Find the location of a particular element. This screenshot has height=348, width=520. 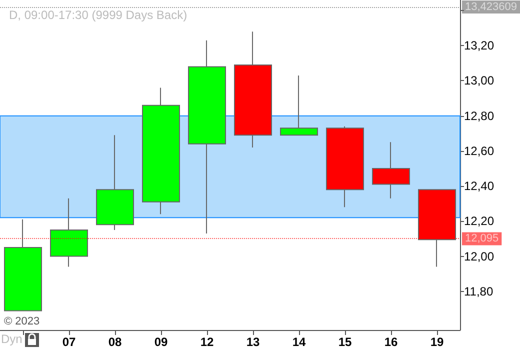

x-tick-label: 19 is located at coordinates (437, 341).